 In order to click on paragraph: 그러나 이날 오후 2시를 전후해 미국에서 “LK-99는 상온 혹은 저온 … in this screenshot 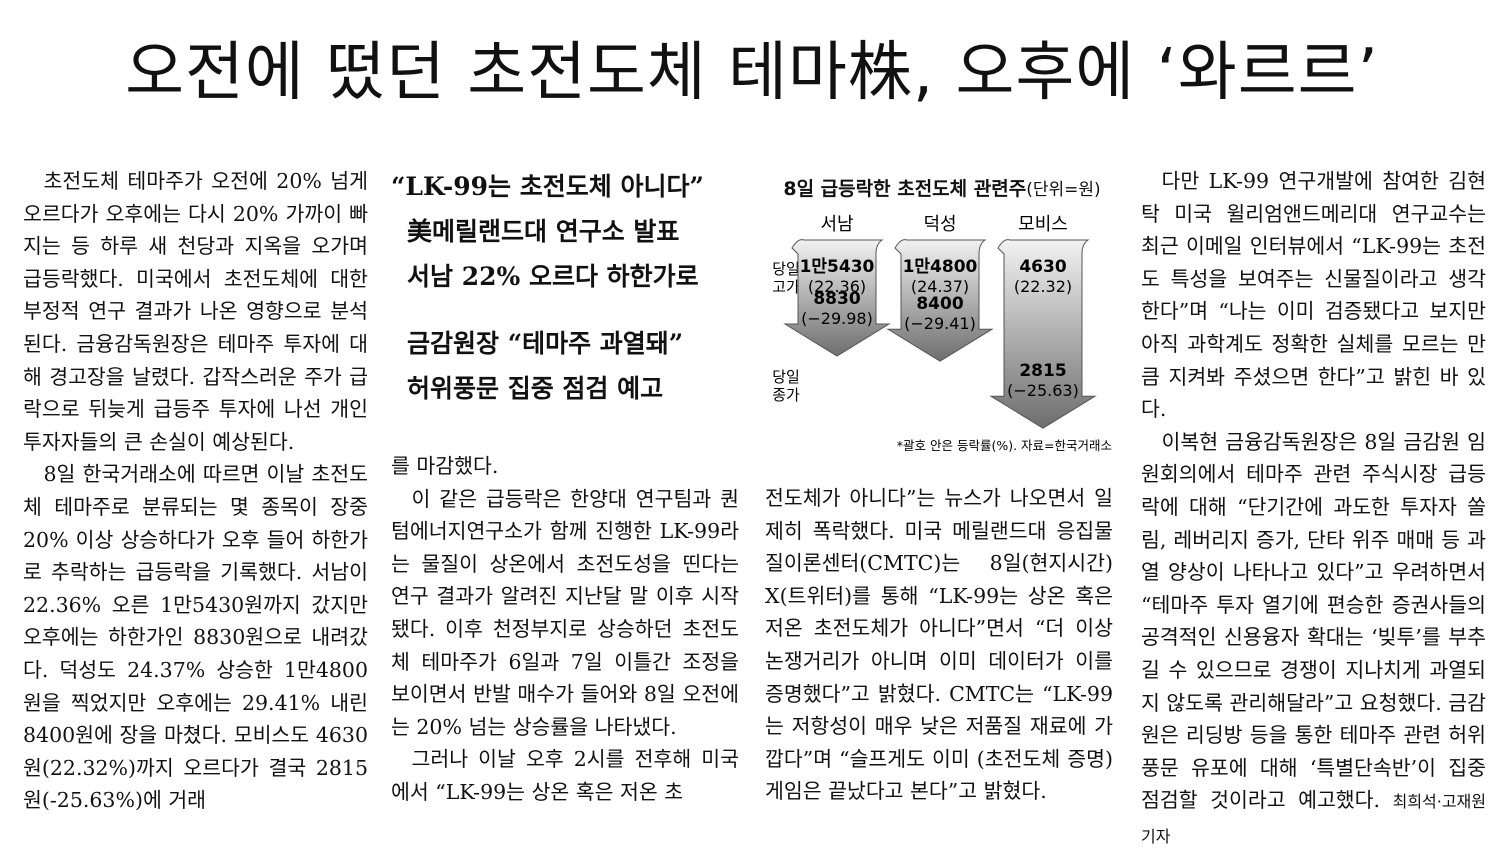, I will do `click(565, 775)`.